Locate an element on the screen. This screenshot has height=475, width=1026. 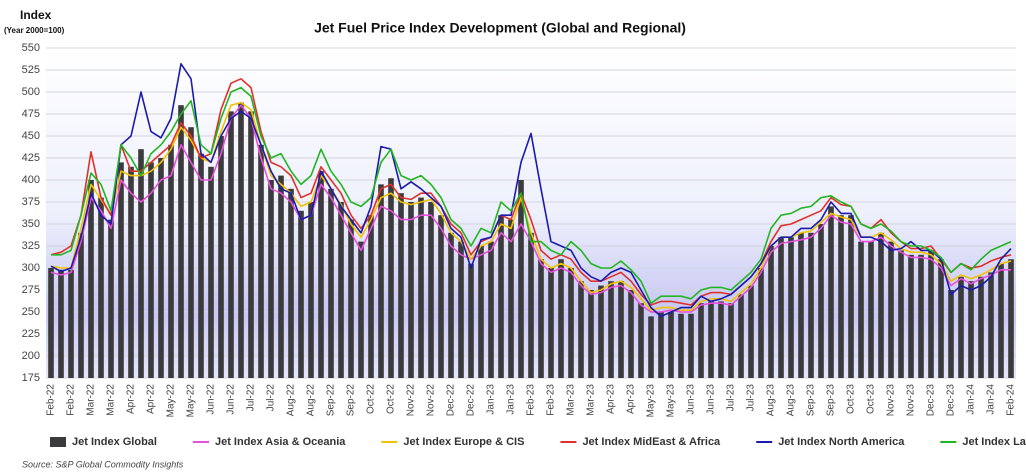
legend-label: Jet Index Global is located at coordinates (114, 442).